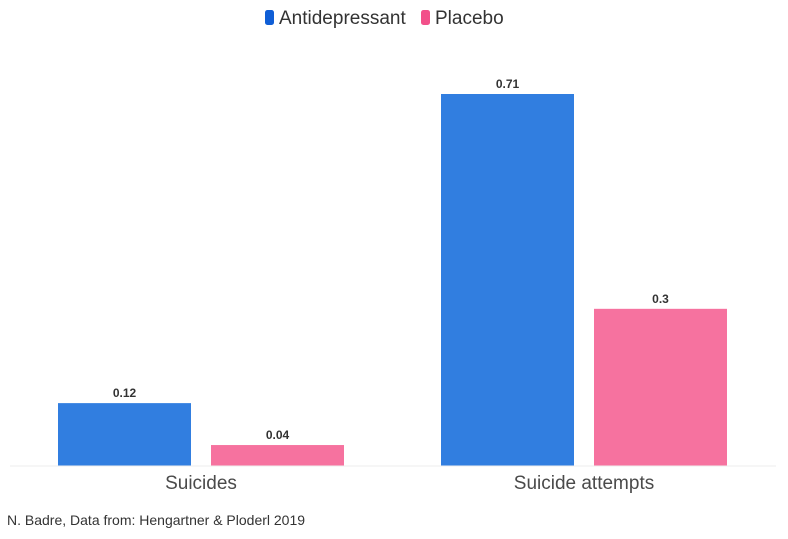 The image size is (788, 539). Describe the element at coordinates (269, 17) in the screenshot. I see `legend-swatch-antidepressant` at that location.